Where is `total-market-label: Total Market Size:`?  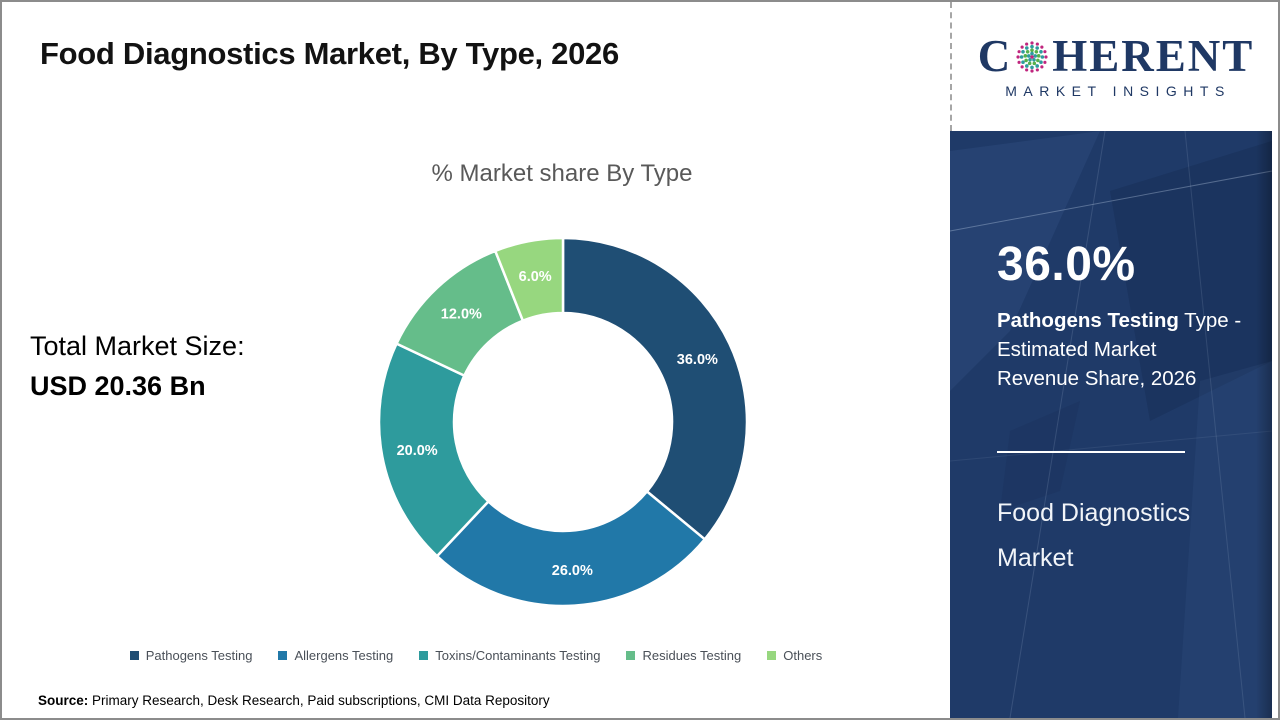
total-market-label: Total Market Size: is located at coordinates (137, 346).